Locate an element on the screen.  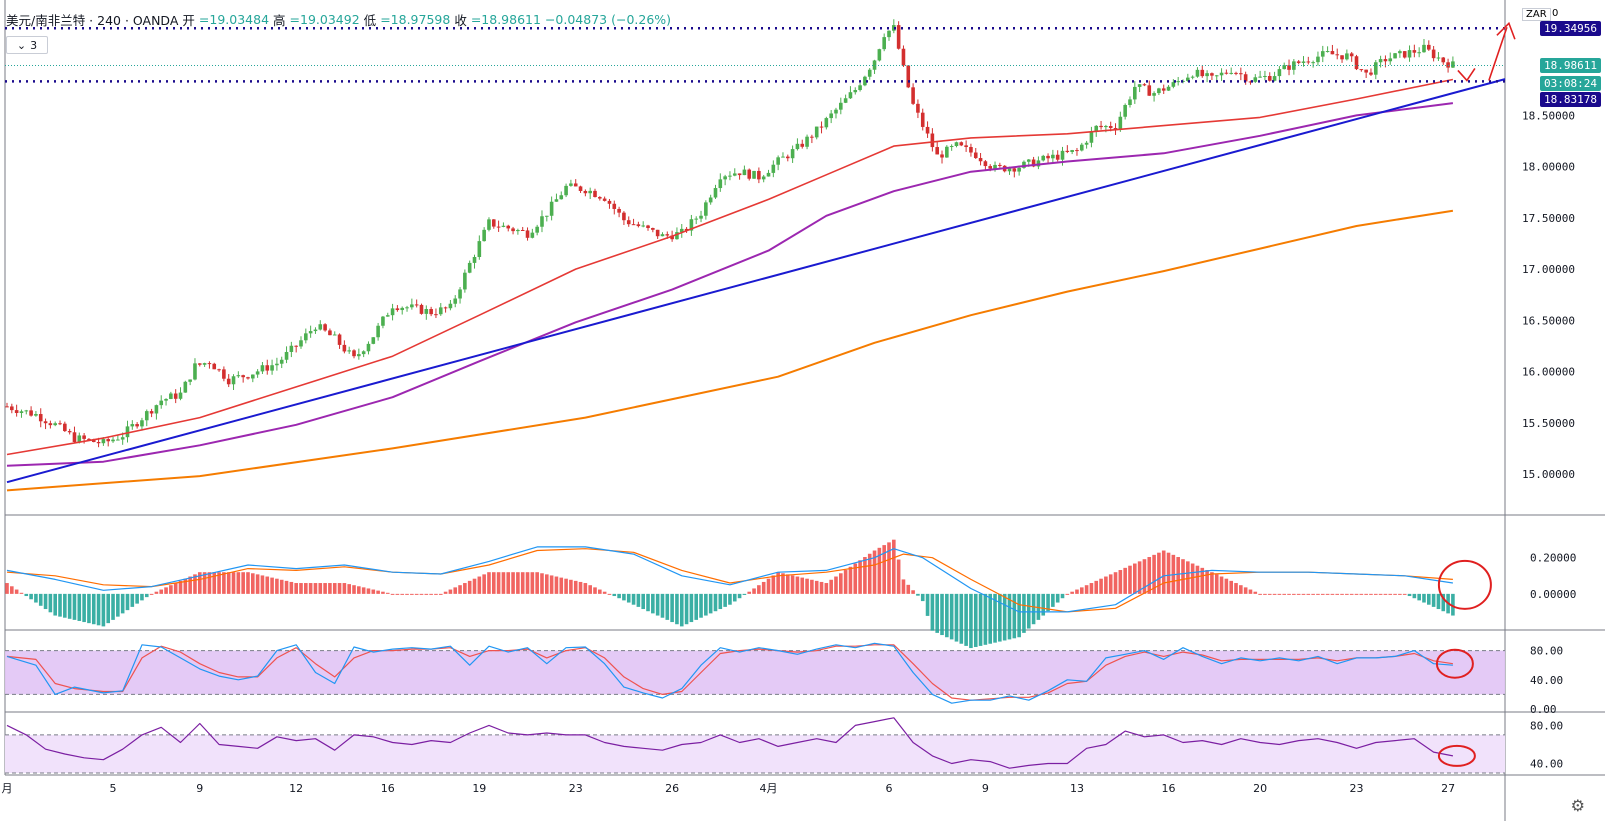
currency-badge: ZAR is located at coordinates (1536, 14).